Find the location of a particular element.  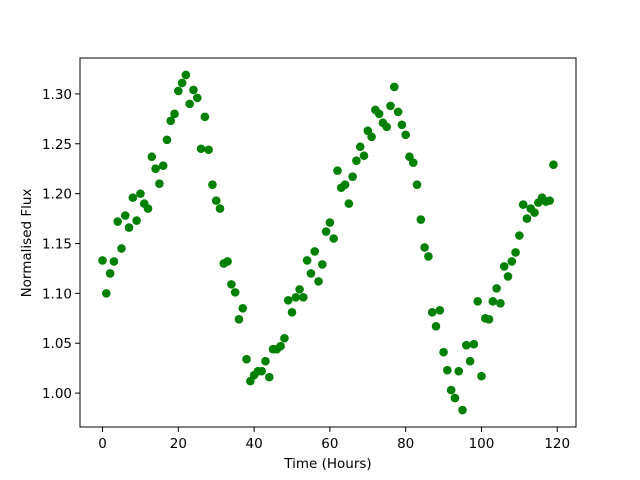

y-tick-label: 1.00 is located at coordinates (57, 394).